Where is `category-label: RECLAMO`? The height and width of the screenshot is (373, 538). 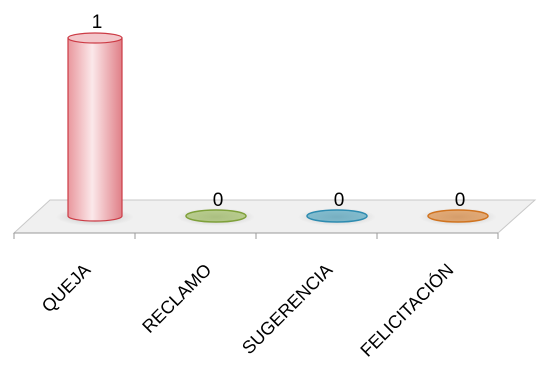 category-label: RECLAMO is located at coordinates (176, 298).